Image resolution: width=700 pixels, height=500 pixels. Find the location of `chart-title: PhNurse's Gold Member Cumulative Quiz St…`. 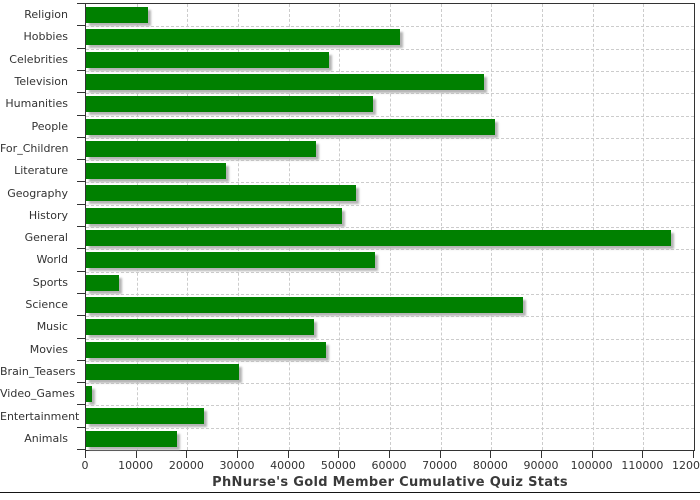

chart-title: PhNurse's Gold Member Cumulative Quiz St… is located at coordinates (390, 482).